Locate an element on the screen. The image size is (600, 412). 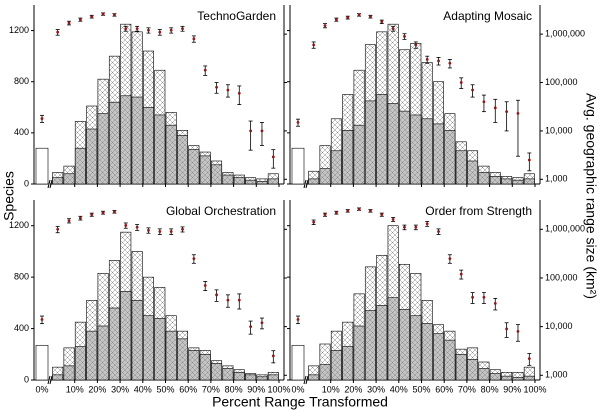
x-tick-label: 10% is located at coordinates (75, 389).